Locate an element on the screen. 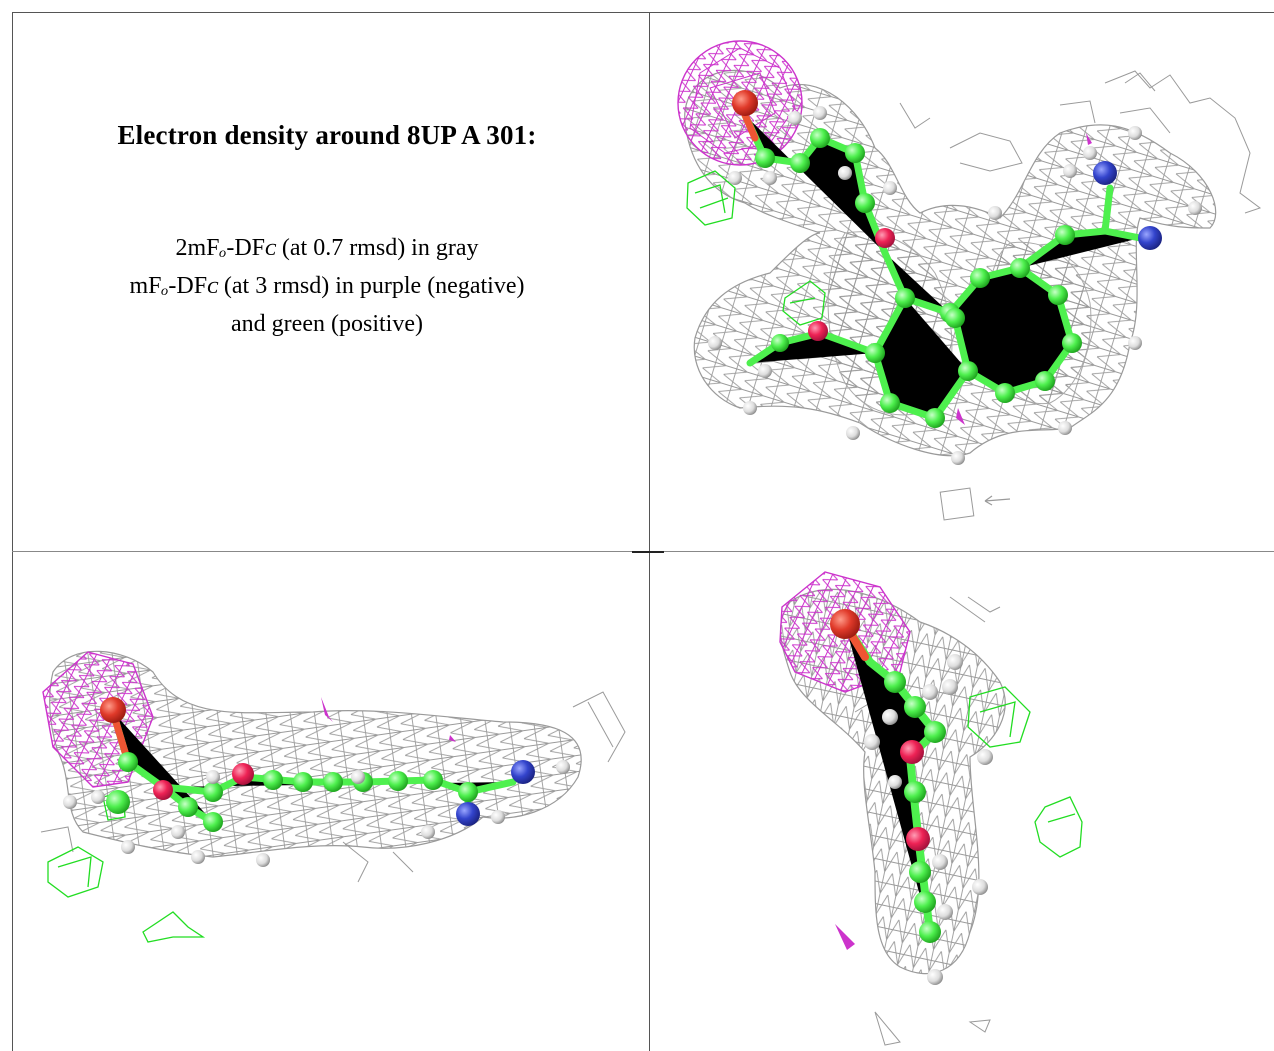 This screenshot has width=1274, height=1051. caption-line-gray: 2mFₒ-DFᴄ (at 0.7 rmsd) in gray is located at coordinates (327, 248).